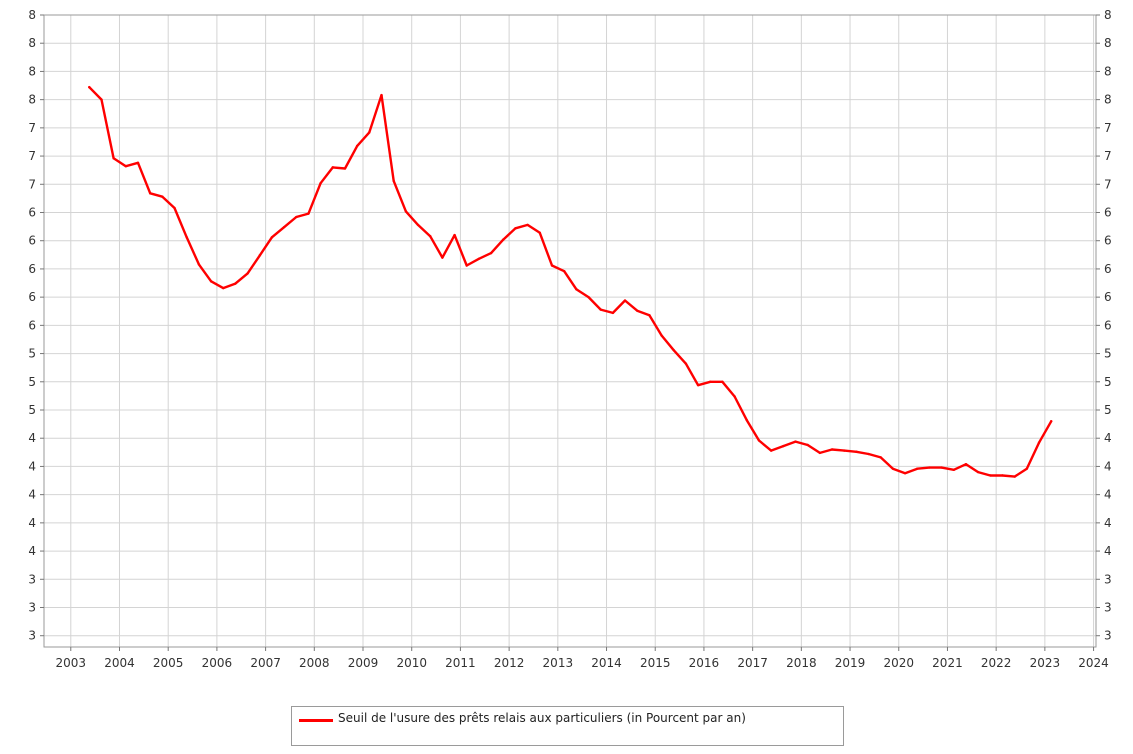  What do you see at coordinates (411, 663) in the screenshot?
I see `x-tick-label: 2010` at bounding box center [411, 663].